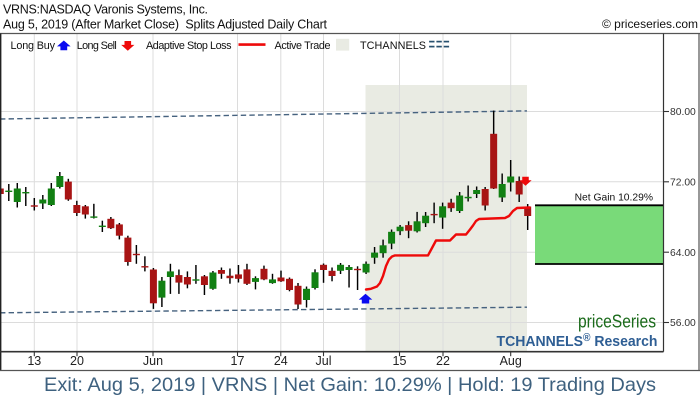 The width and height of the screenshot is (700, 400). What do you see at coordinates (443, 361) in the screenshot?
I see `svg-text: 22` at bounding box center [443, 361].